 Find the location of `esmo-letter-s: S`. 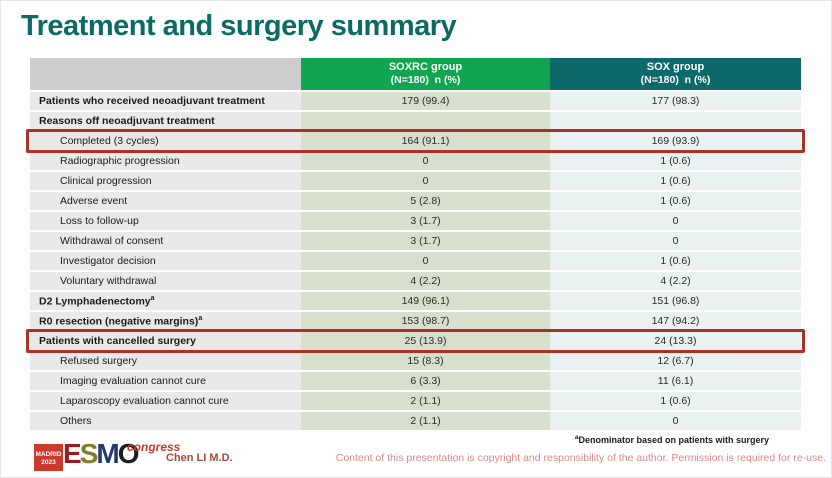

esmo-letter-s: S is located at coordinates (89, 453).